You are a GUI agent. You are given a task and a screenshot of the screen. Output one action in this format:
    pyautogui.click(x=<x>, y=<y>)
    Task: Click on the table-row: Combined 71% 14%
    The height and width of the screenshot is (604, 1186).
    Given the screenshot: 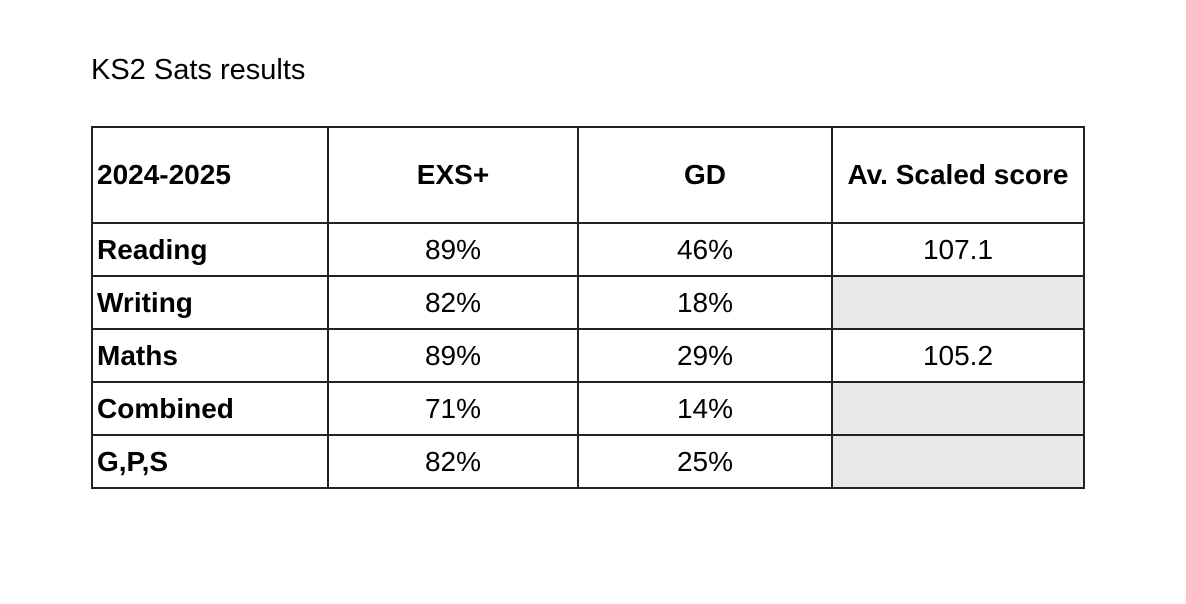 What is the action you would take?
    pyautogui.click(x=588, y=408)
    